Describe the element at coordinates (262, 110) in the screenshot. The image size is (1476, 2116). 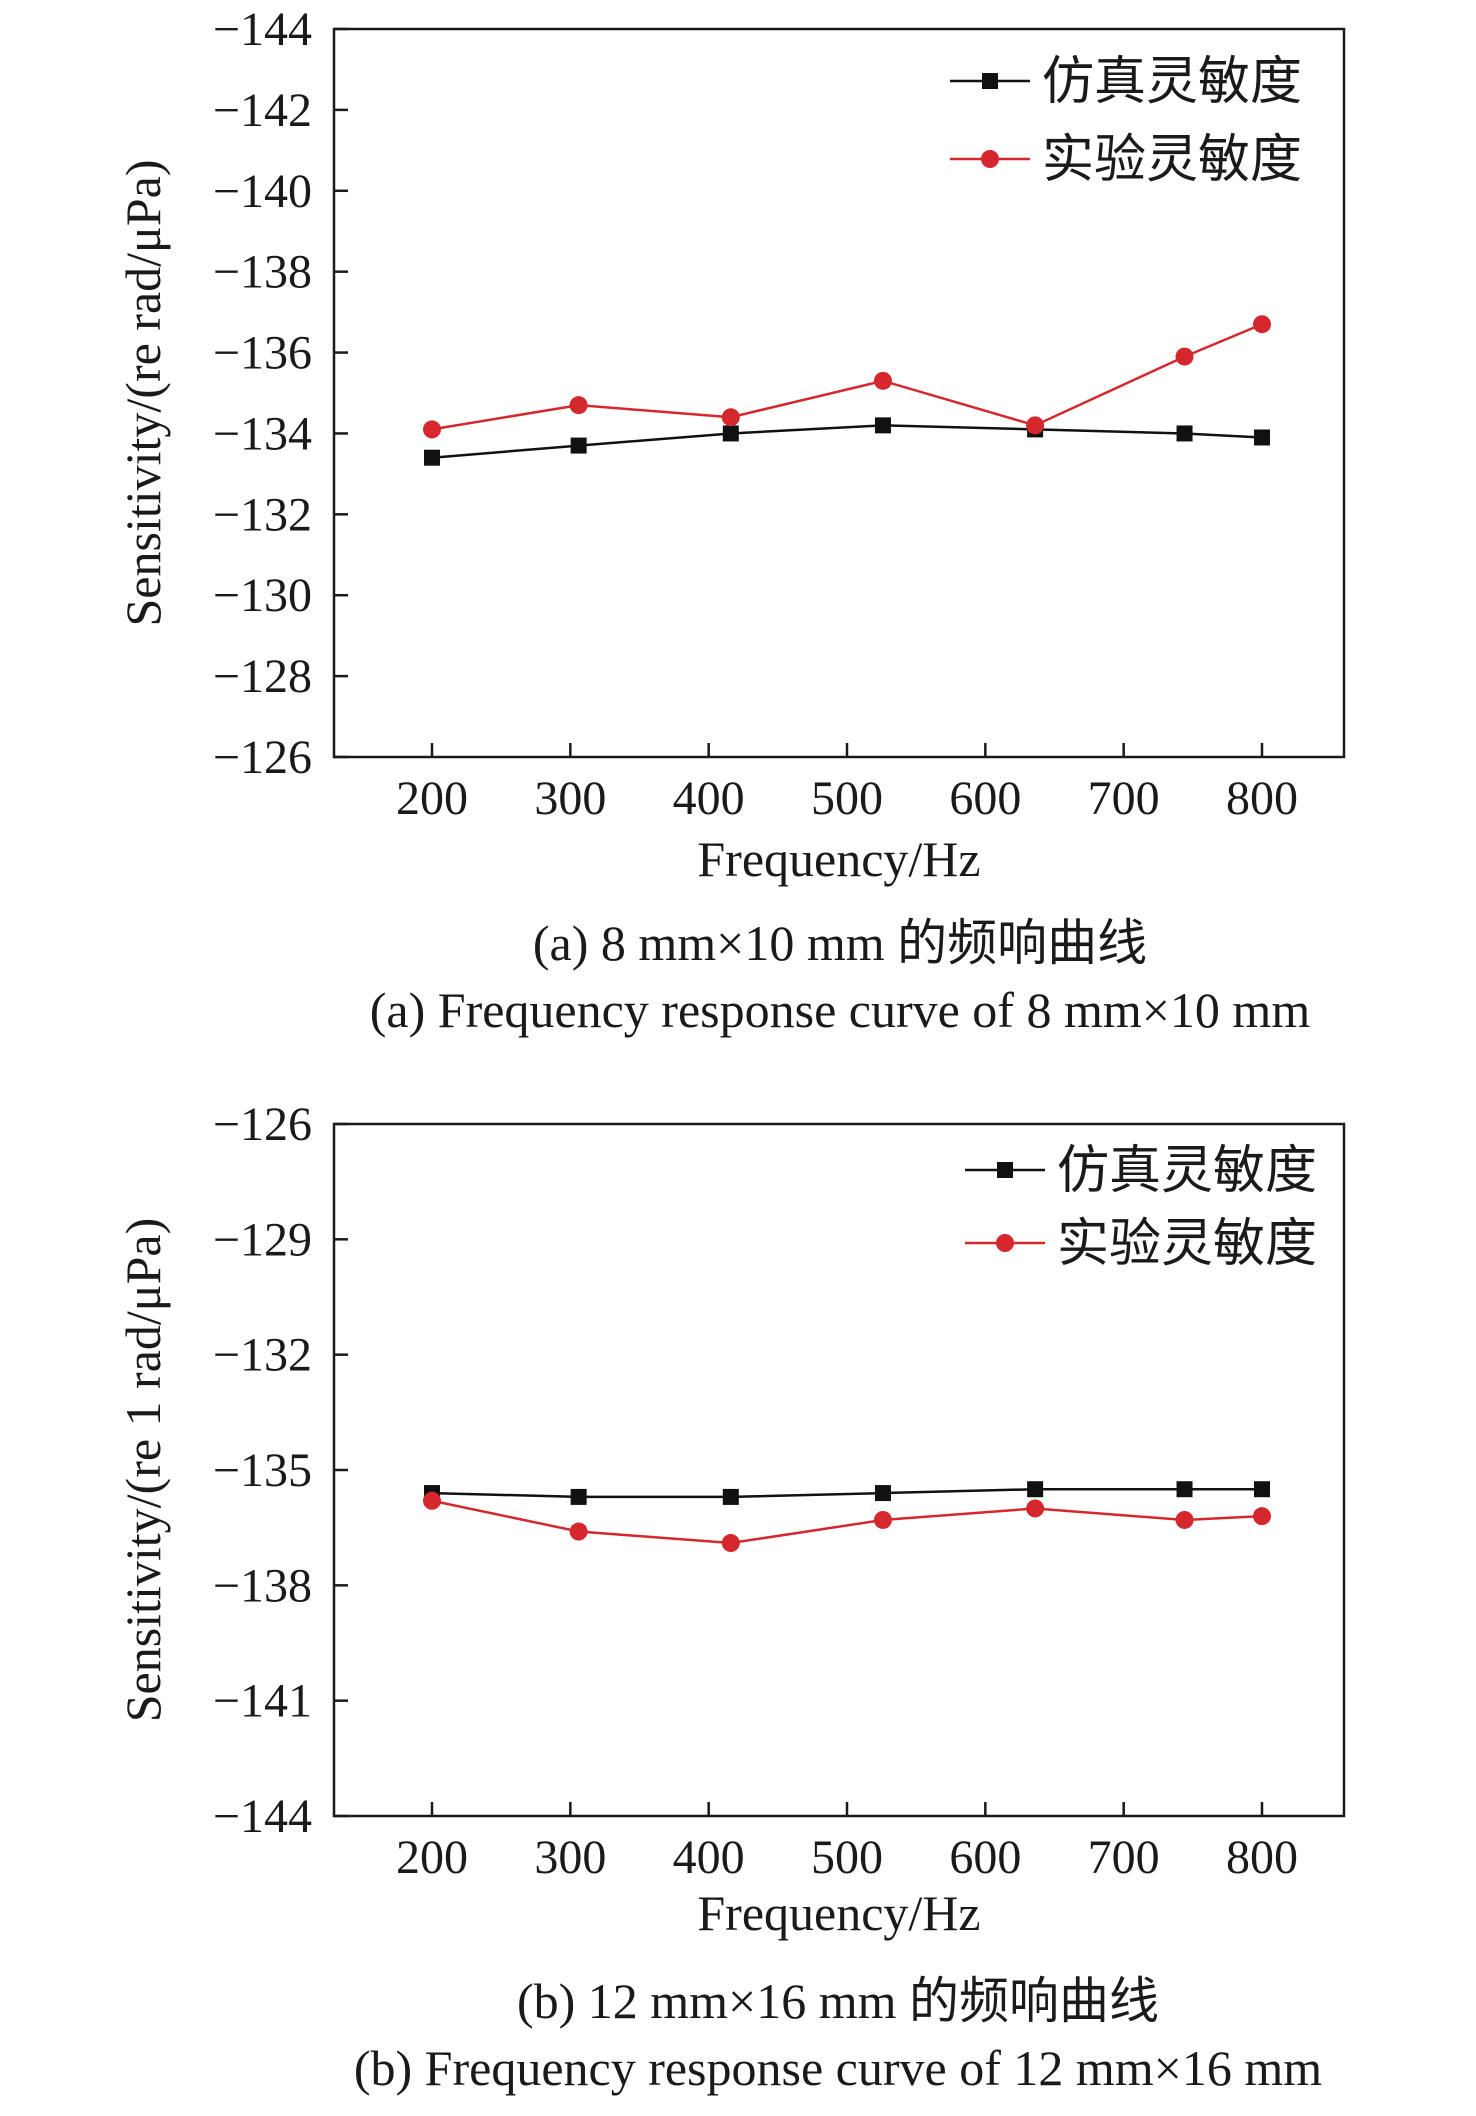
I see `y-tick-label: −142` at that location.